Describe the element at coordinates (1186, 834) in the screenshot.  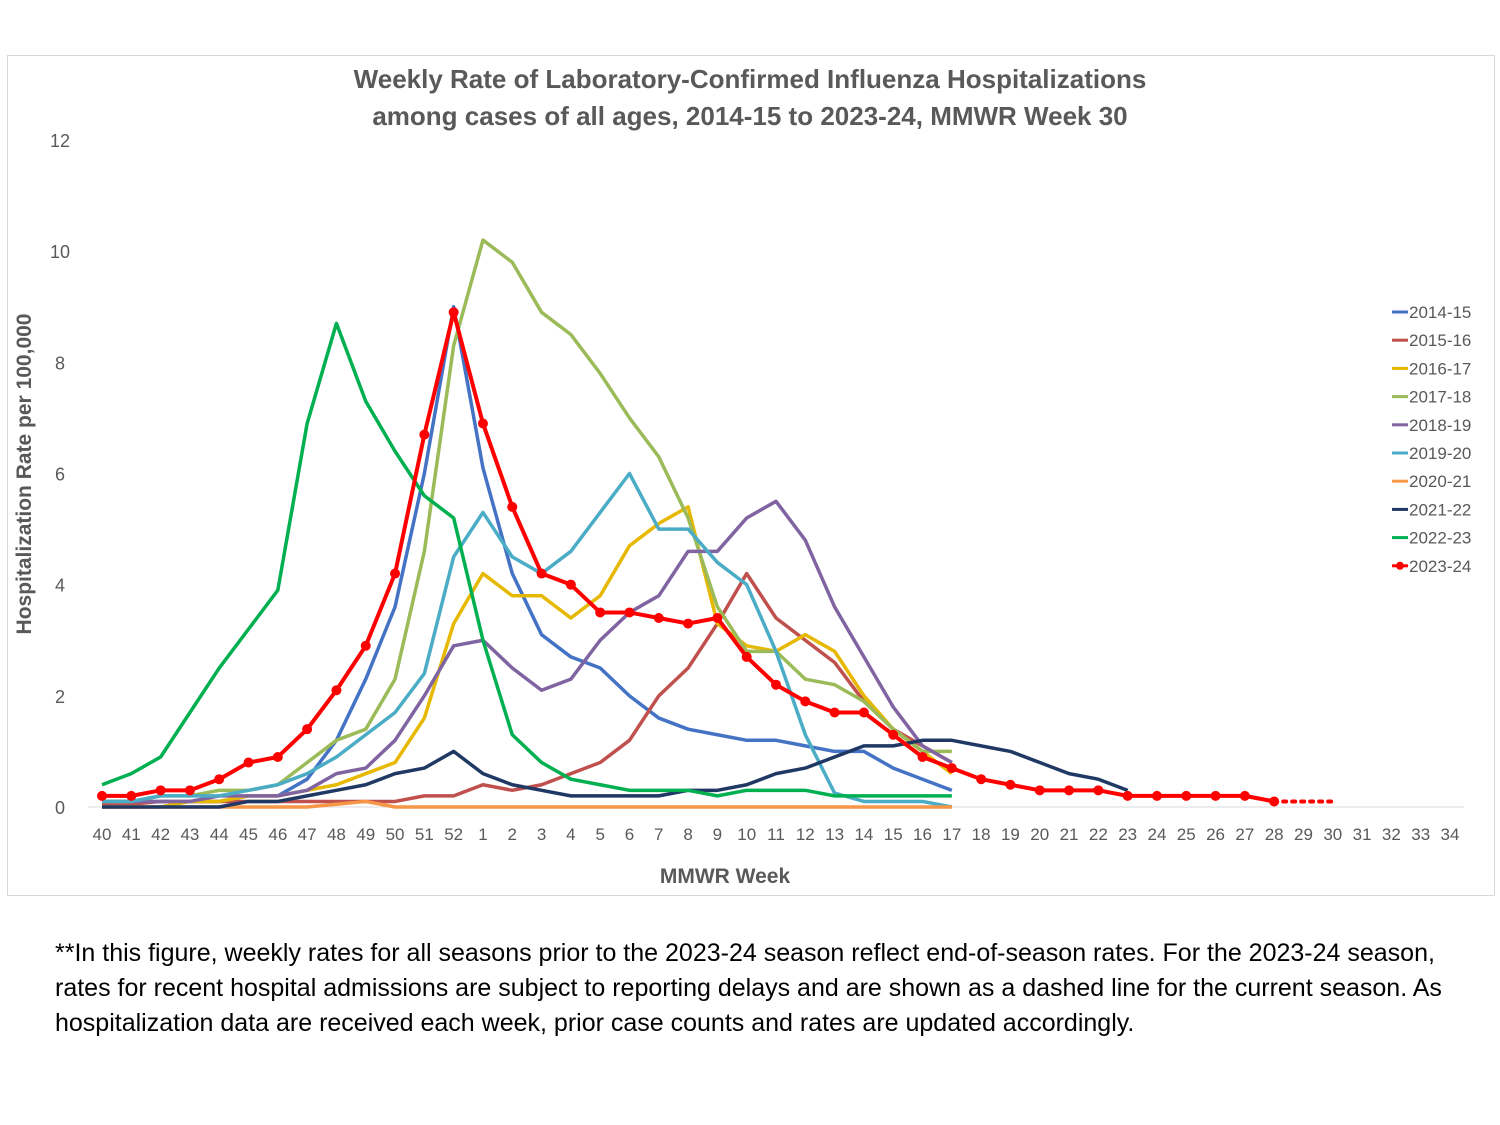
I see `x-tick-label: 25` at that location.